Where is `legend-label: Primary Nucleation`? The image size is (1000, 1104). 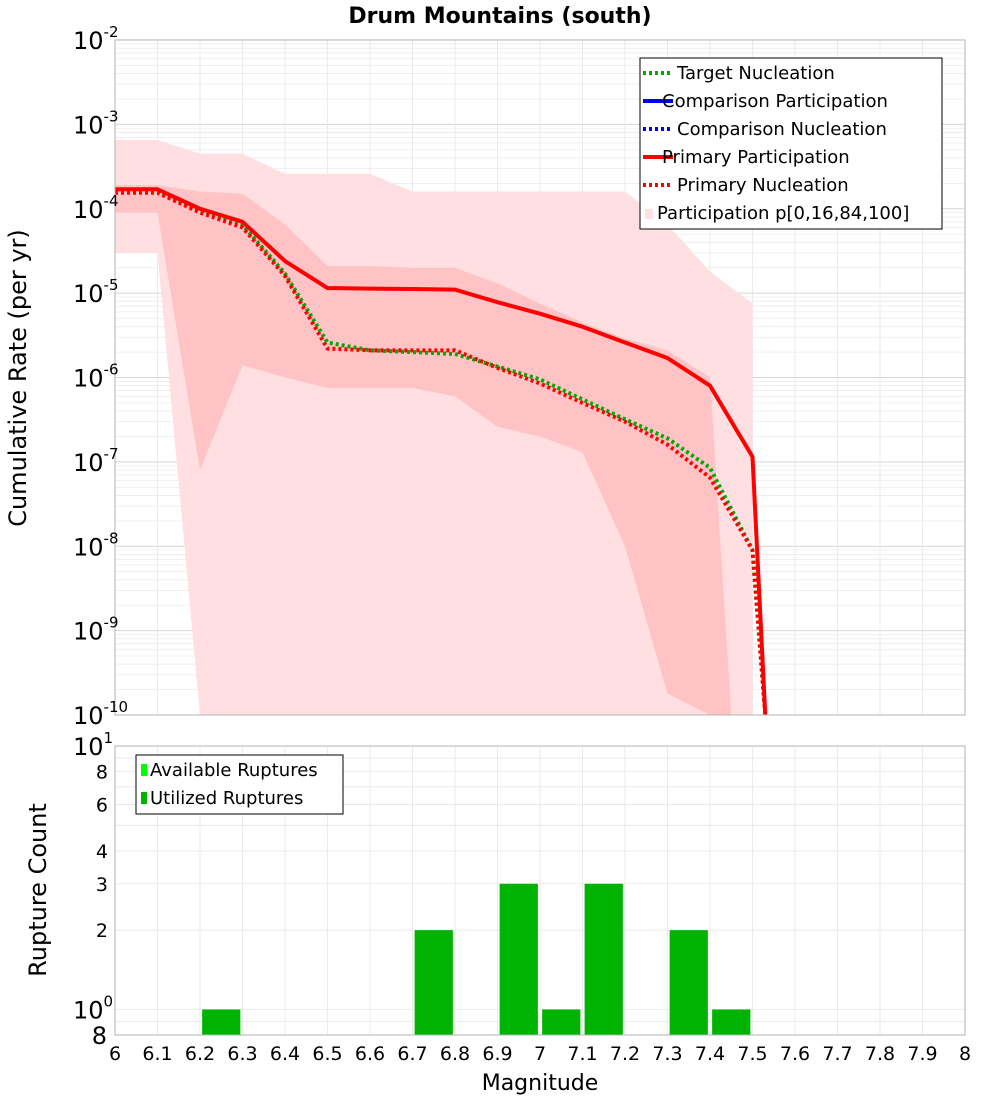
legend-label: Primary Nucleation is located at coordinates (763, 185).